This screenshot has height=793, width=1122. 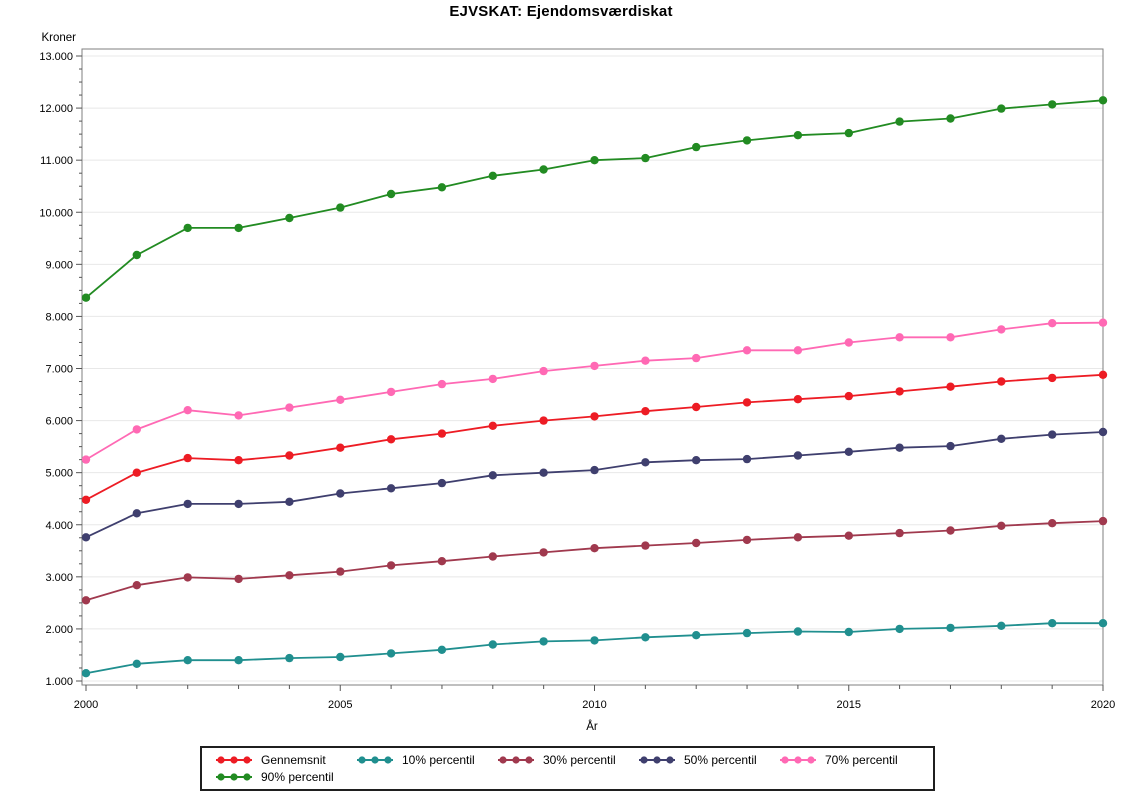 I want to click on legend-item: 70% percentil, so click(x=848, y=760).